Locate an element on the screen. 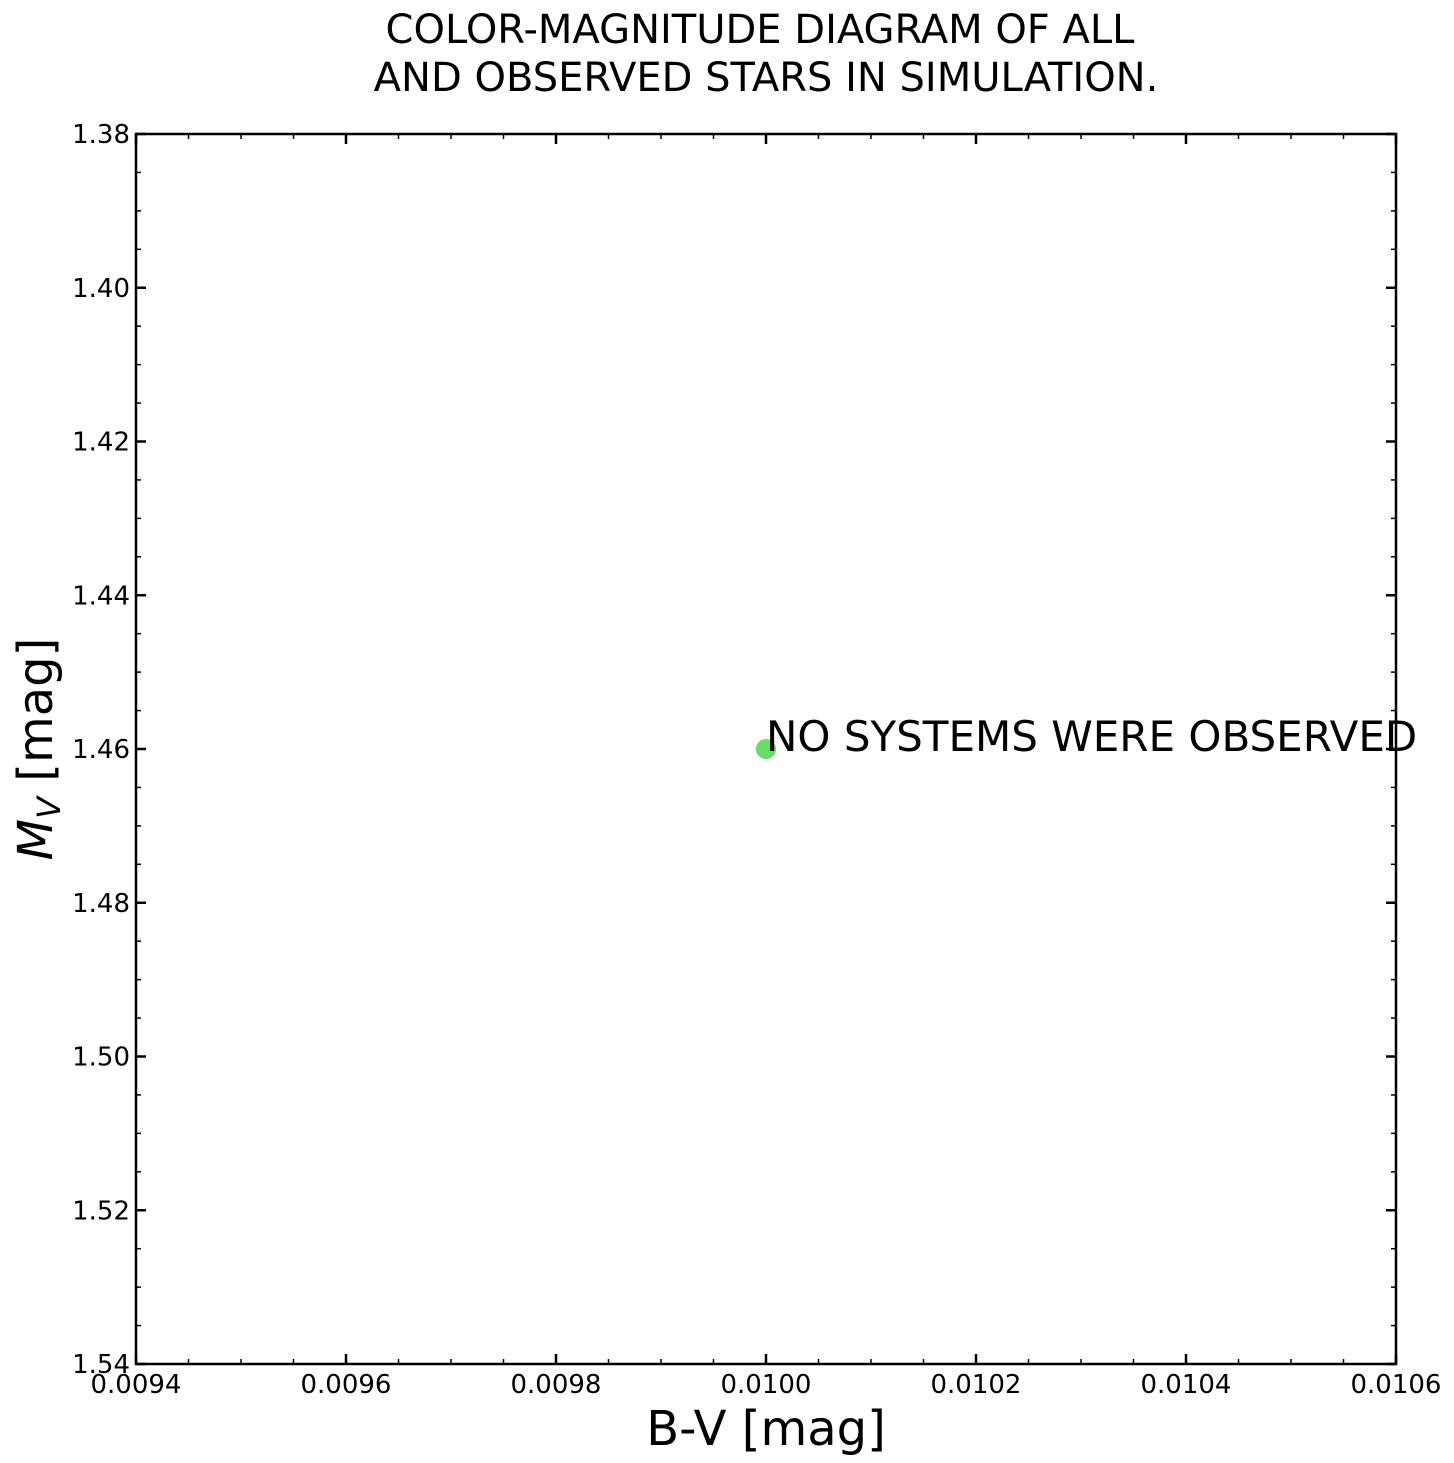 The width and height of the screenshot is (1454, 1463). y-tick-label: 1.52 is located at coordinates (101, 1211).